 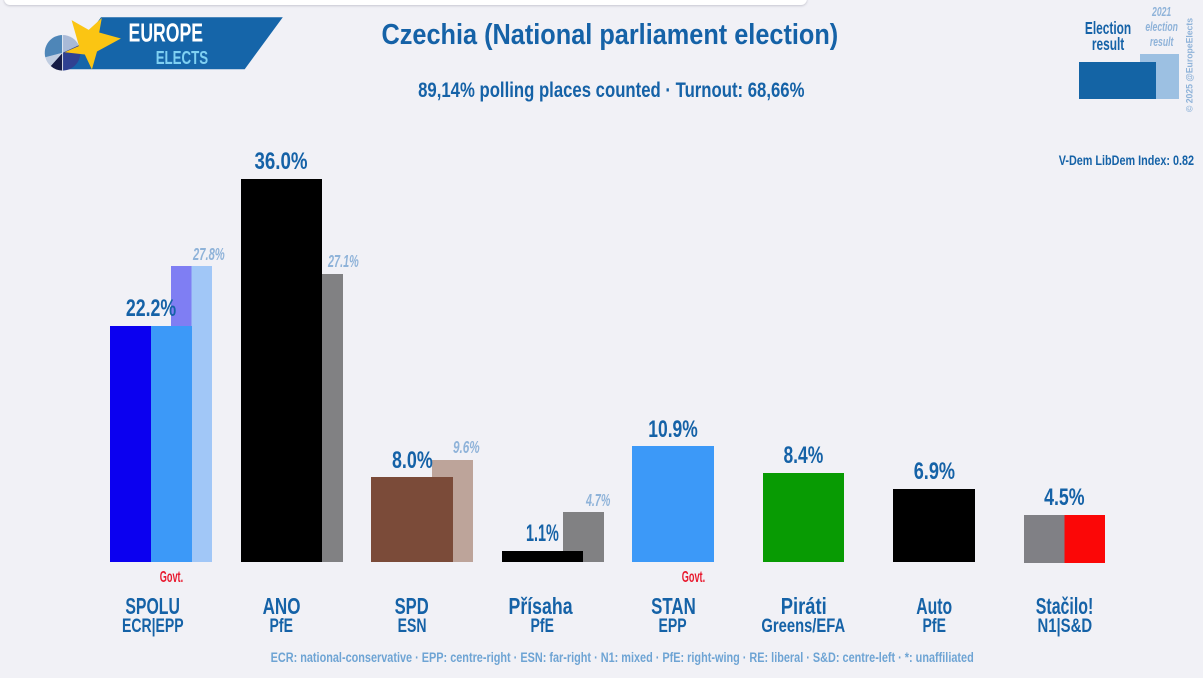 What do you see at coordinates (182, 58) in the screenshot?
I see `svg-text: ELECTS` at bounding box center [182, 58].